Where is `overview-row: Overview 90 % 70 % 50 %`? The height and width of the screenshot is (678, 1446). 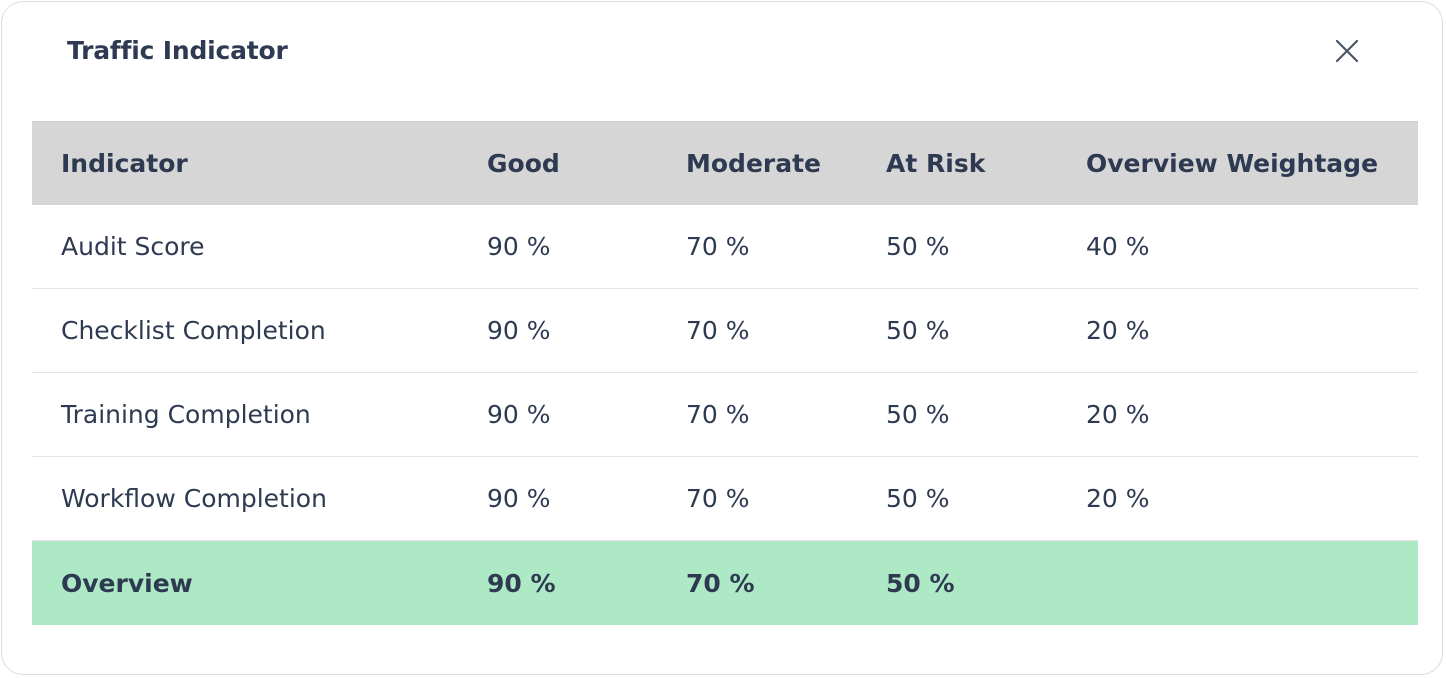 overview-row: Overview 90 % 70 % 50 % is located at coordinates (725, 583).